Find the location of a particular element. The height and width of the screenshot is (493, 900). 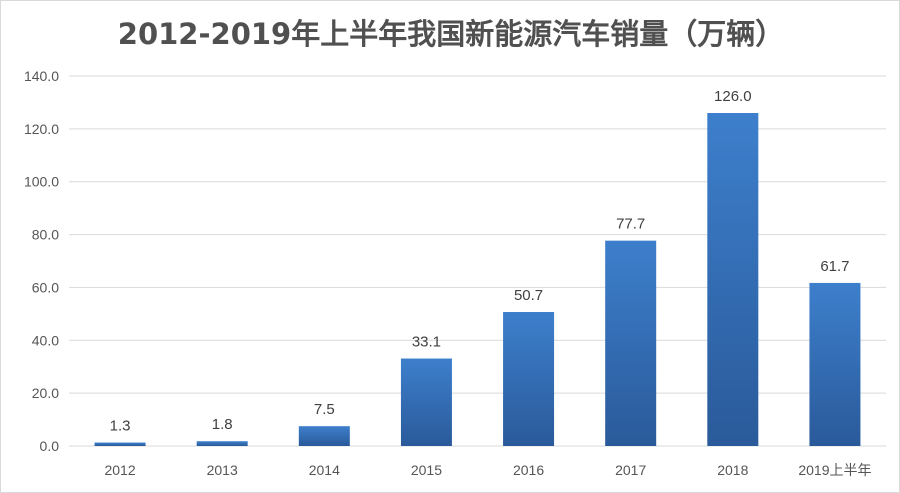

y-tick-label: 140.0 is located at coordinates (41, 76).